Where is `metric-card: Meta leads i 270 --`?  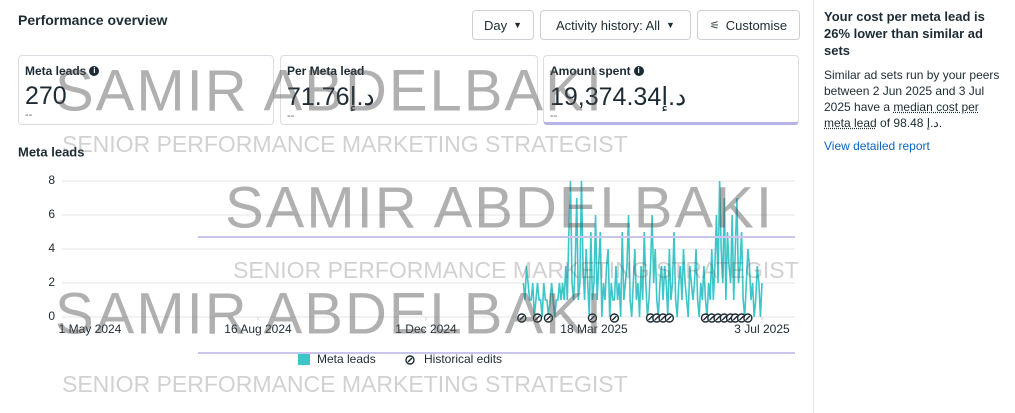
metric-card: Meta leads i 270 -- is located at coordinates (146, 90).